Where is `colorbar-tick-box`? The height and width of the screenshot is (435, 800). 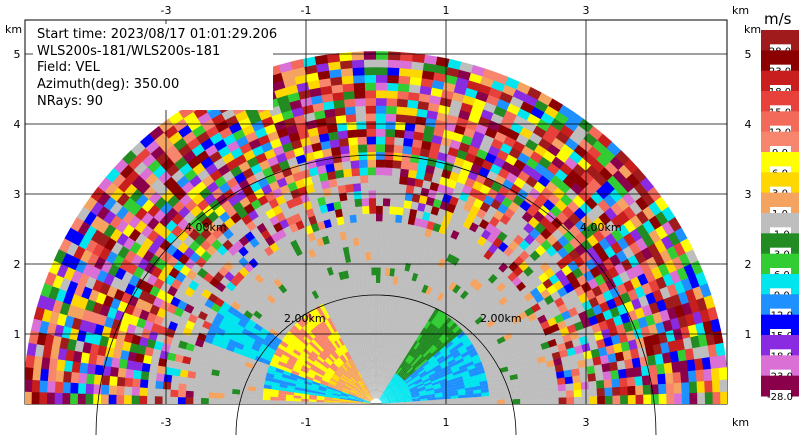
colorbar-tick-box is located at coordinates (780, 131).